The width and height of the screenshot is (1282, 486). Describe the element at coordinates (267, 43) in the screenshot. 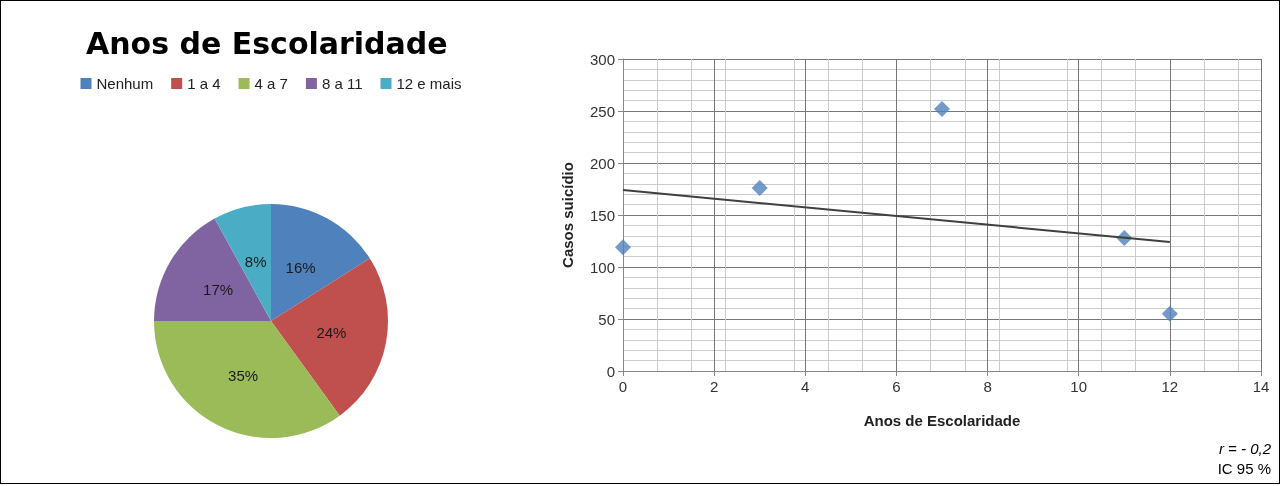

I see `chart-title: Anos de Escolaridade` at that location.